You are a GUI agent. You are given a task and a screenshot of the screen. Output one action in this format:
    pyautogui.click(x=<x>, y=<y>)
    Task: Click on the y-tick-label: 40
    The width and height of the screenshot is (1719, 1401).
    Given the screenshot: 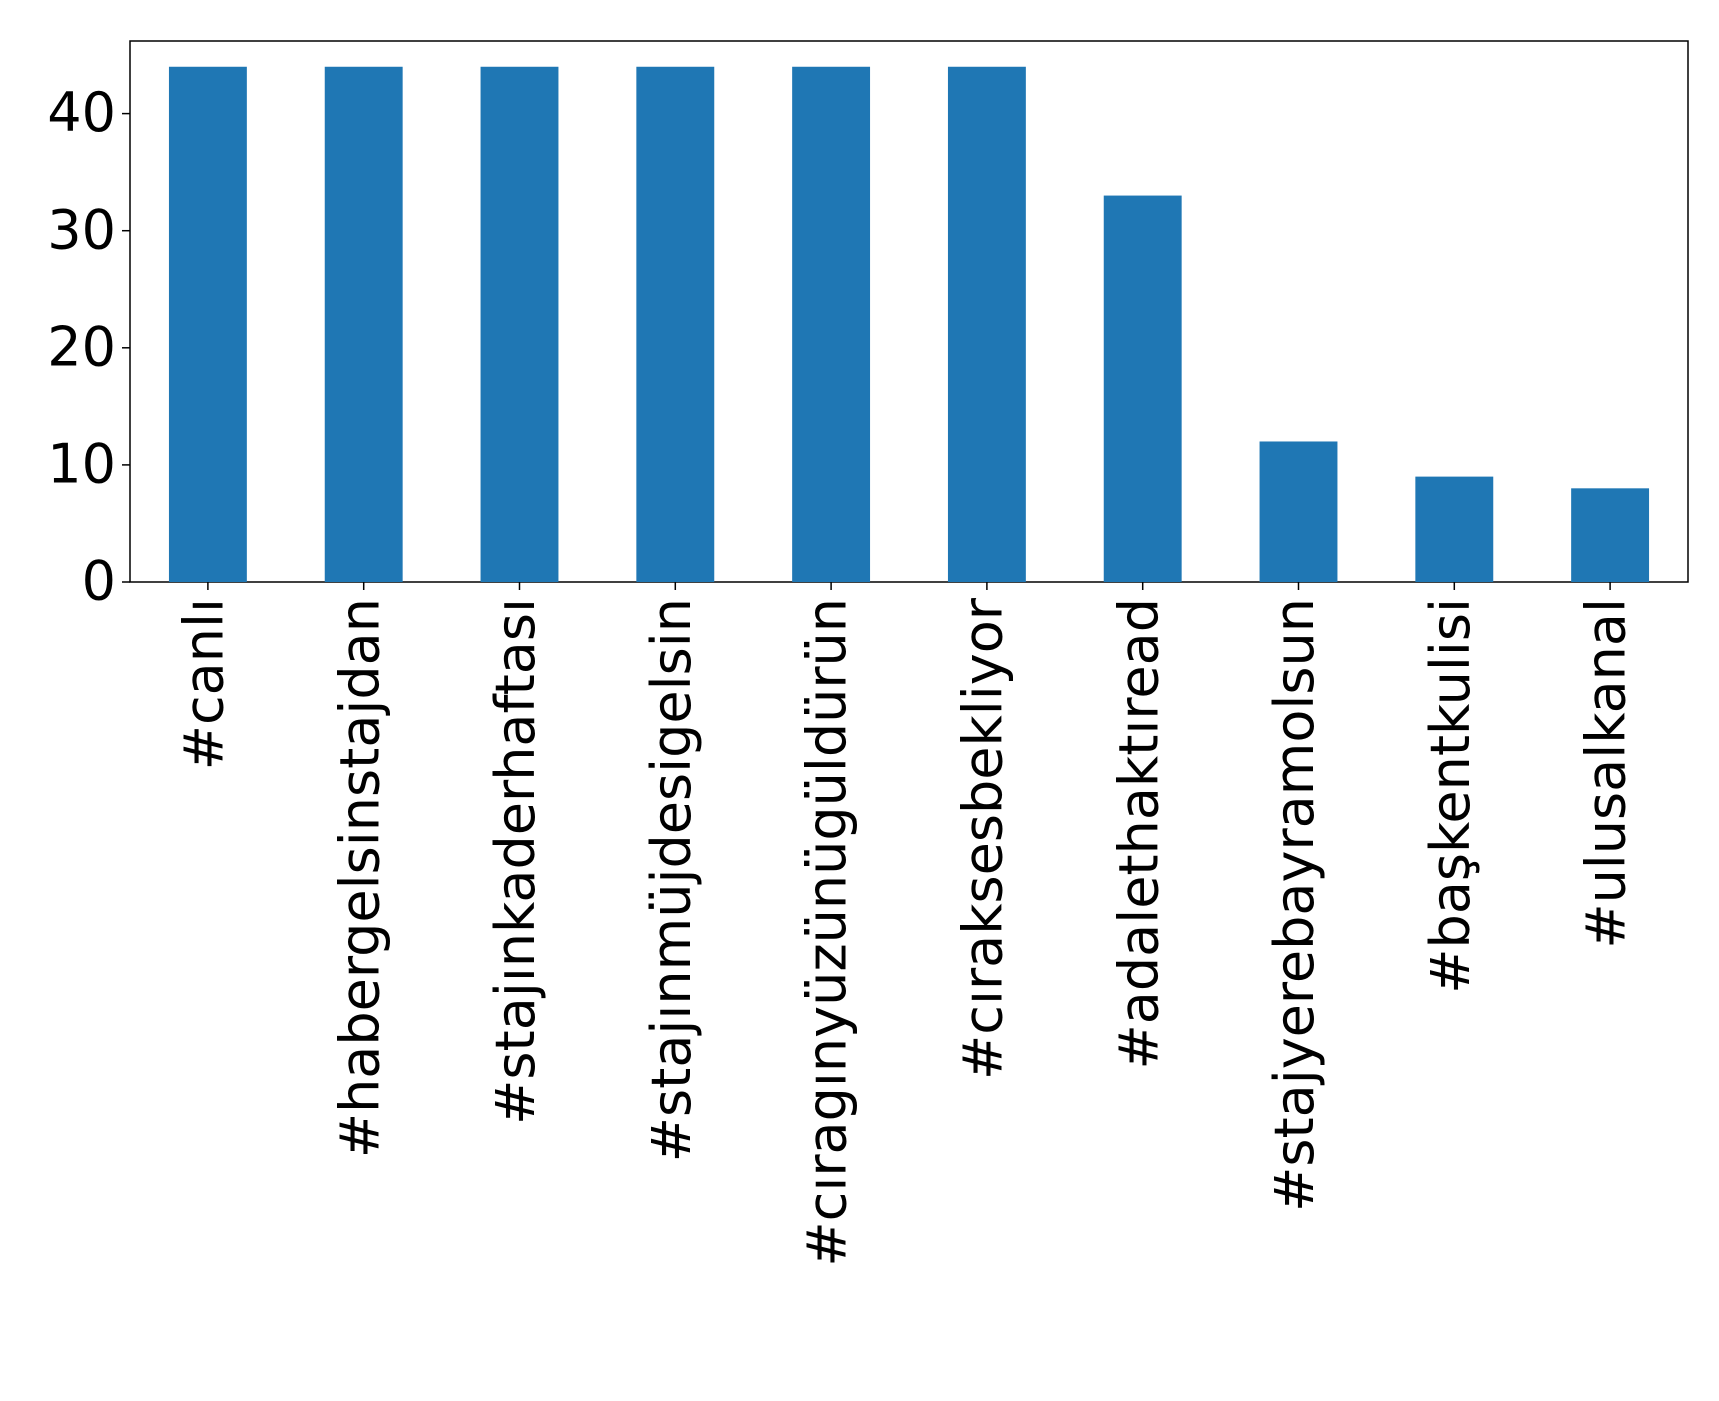 What is the action you would take?
    pyautogui.click(x=81, y=112)
    